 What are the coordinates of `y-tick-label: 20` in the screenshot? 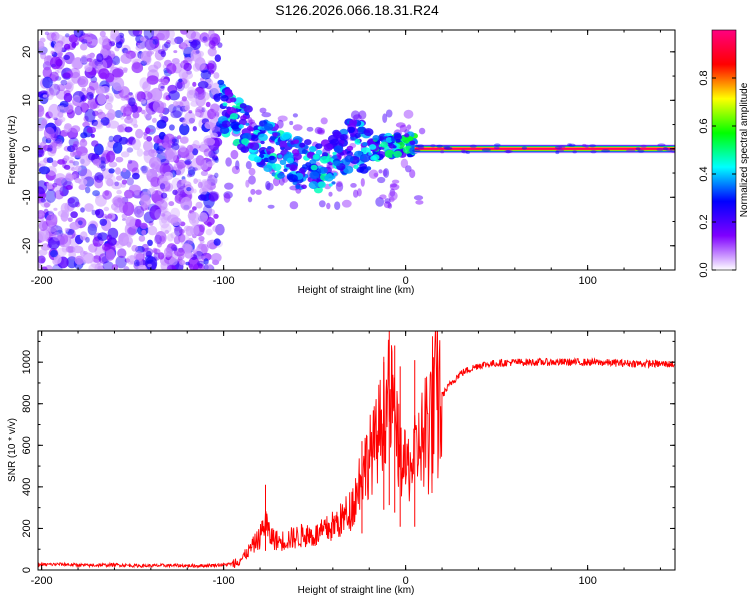 It's located at (27, 52).